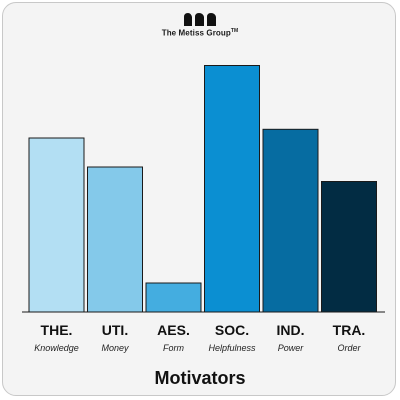 Image resolution: width=400 pixels, height=400 pixels. I want to click on bar-helpfulness, so click(232, 189).